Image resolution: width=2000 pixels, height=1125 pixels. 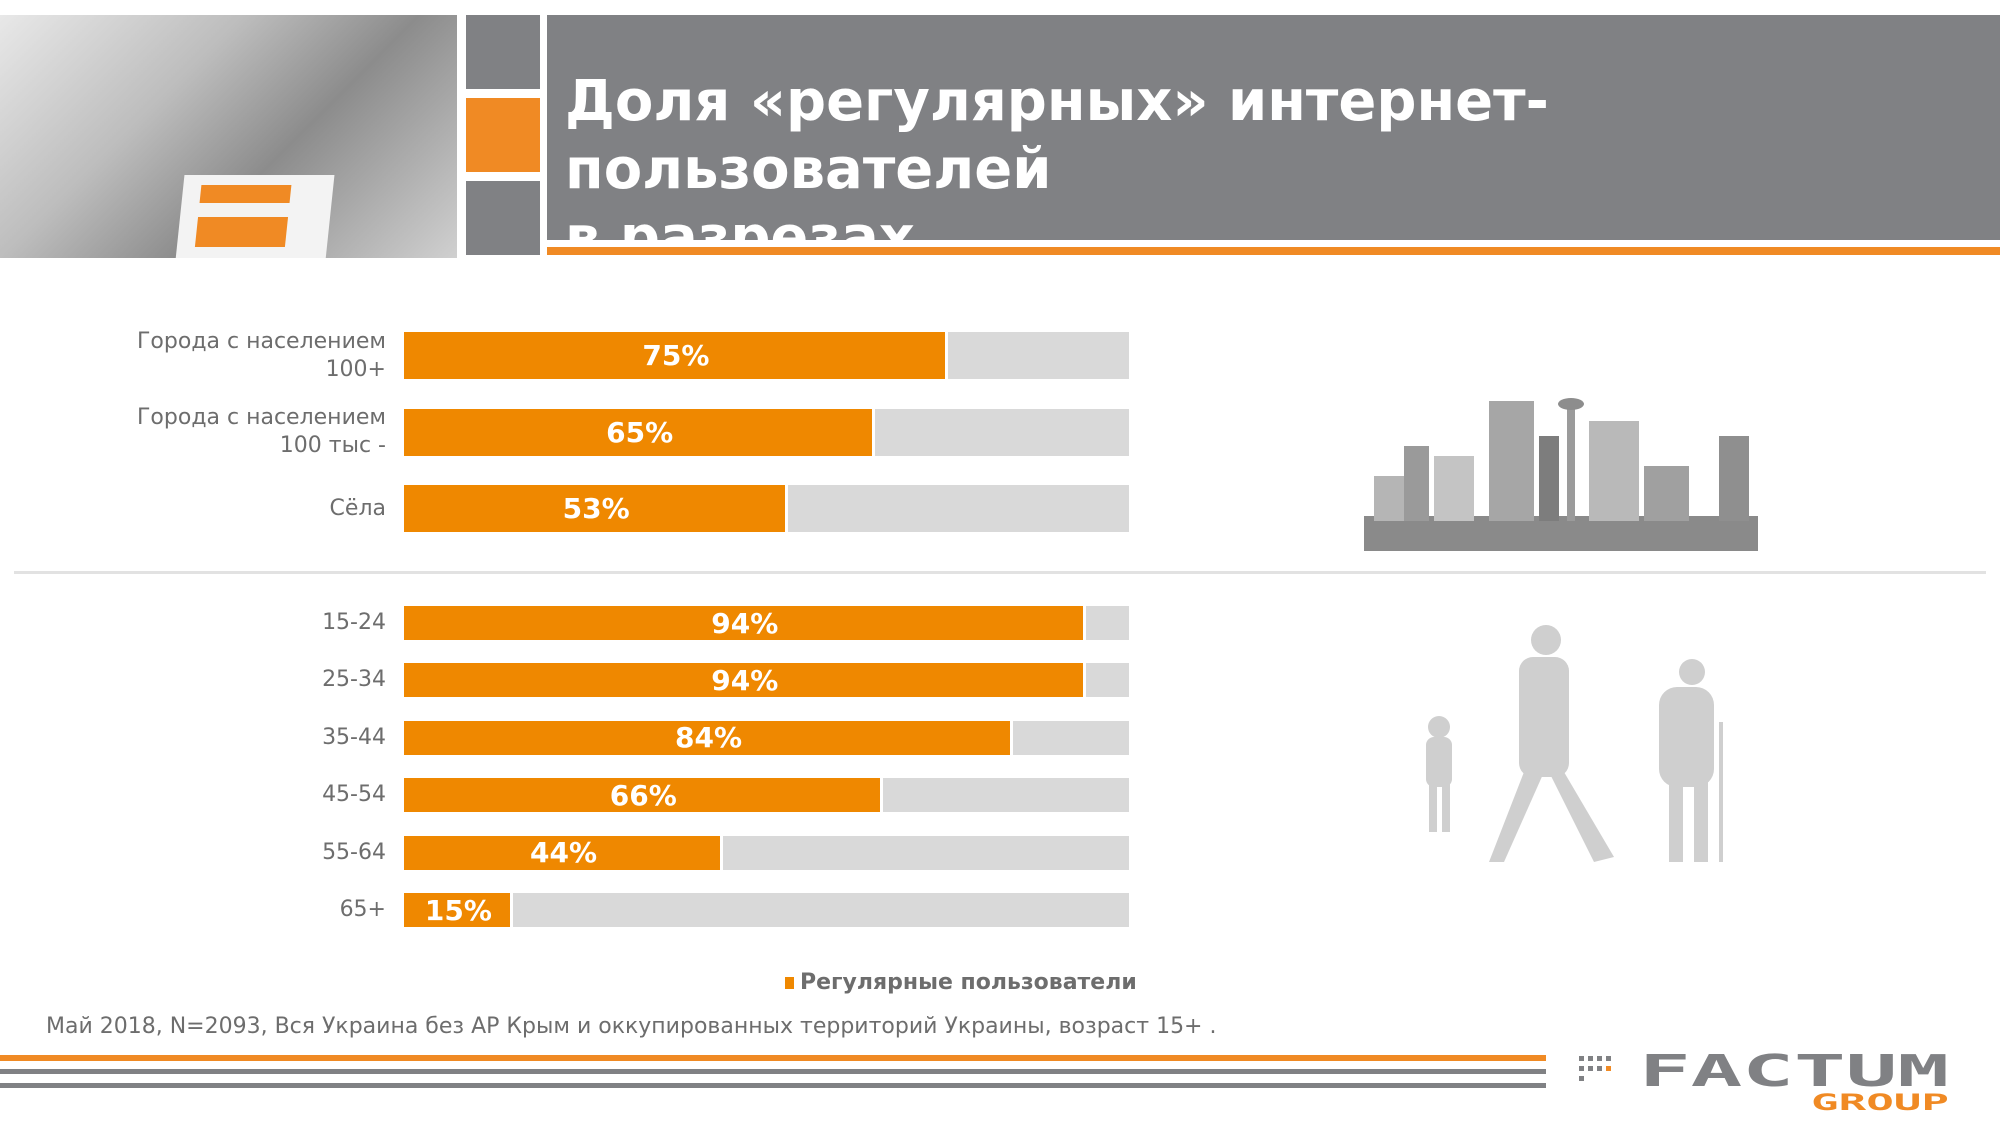 What do you see at coordinates (1561, 474) in the screenshot?
I see `city-skyline-image` at bounding box center [1561, 474].